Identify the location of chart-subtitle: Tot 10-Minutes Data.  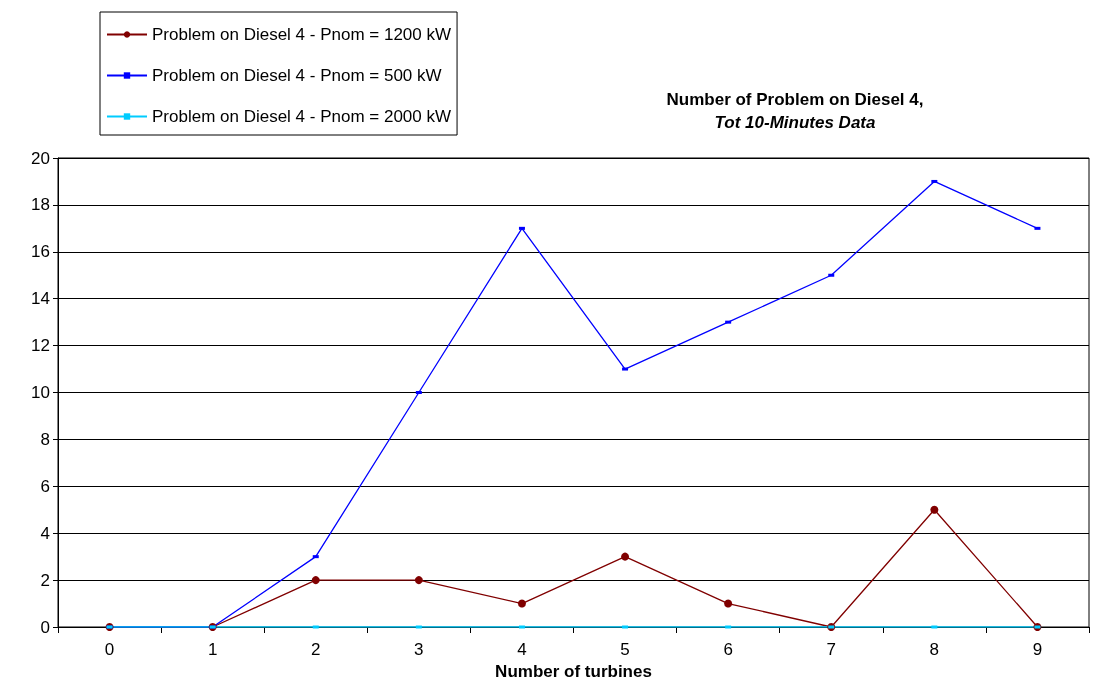
(795, 122).